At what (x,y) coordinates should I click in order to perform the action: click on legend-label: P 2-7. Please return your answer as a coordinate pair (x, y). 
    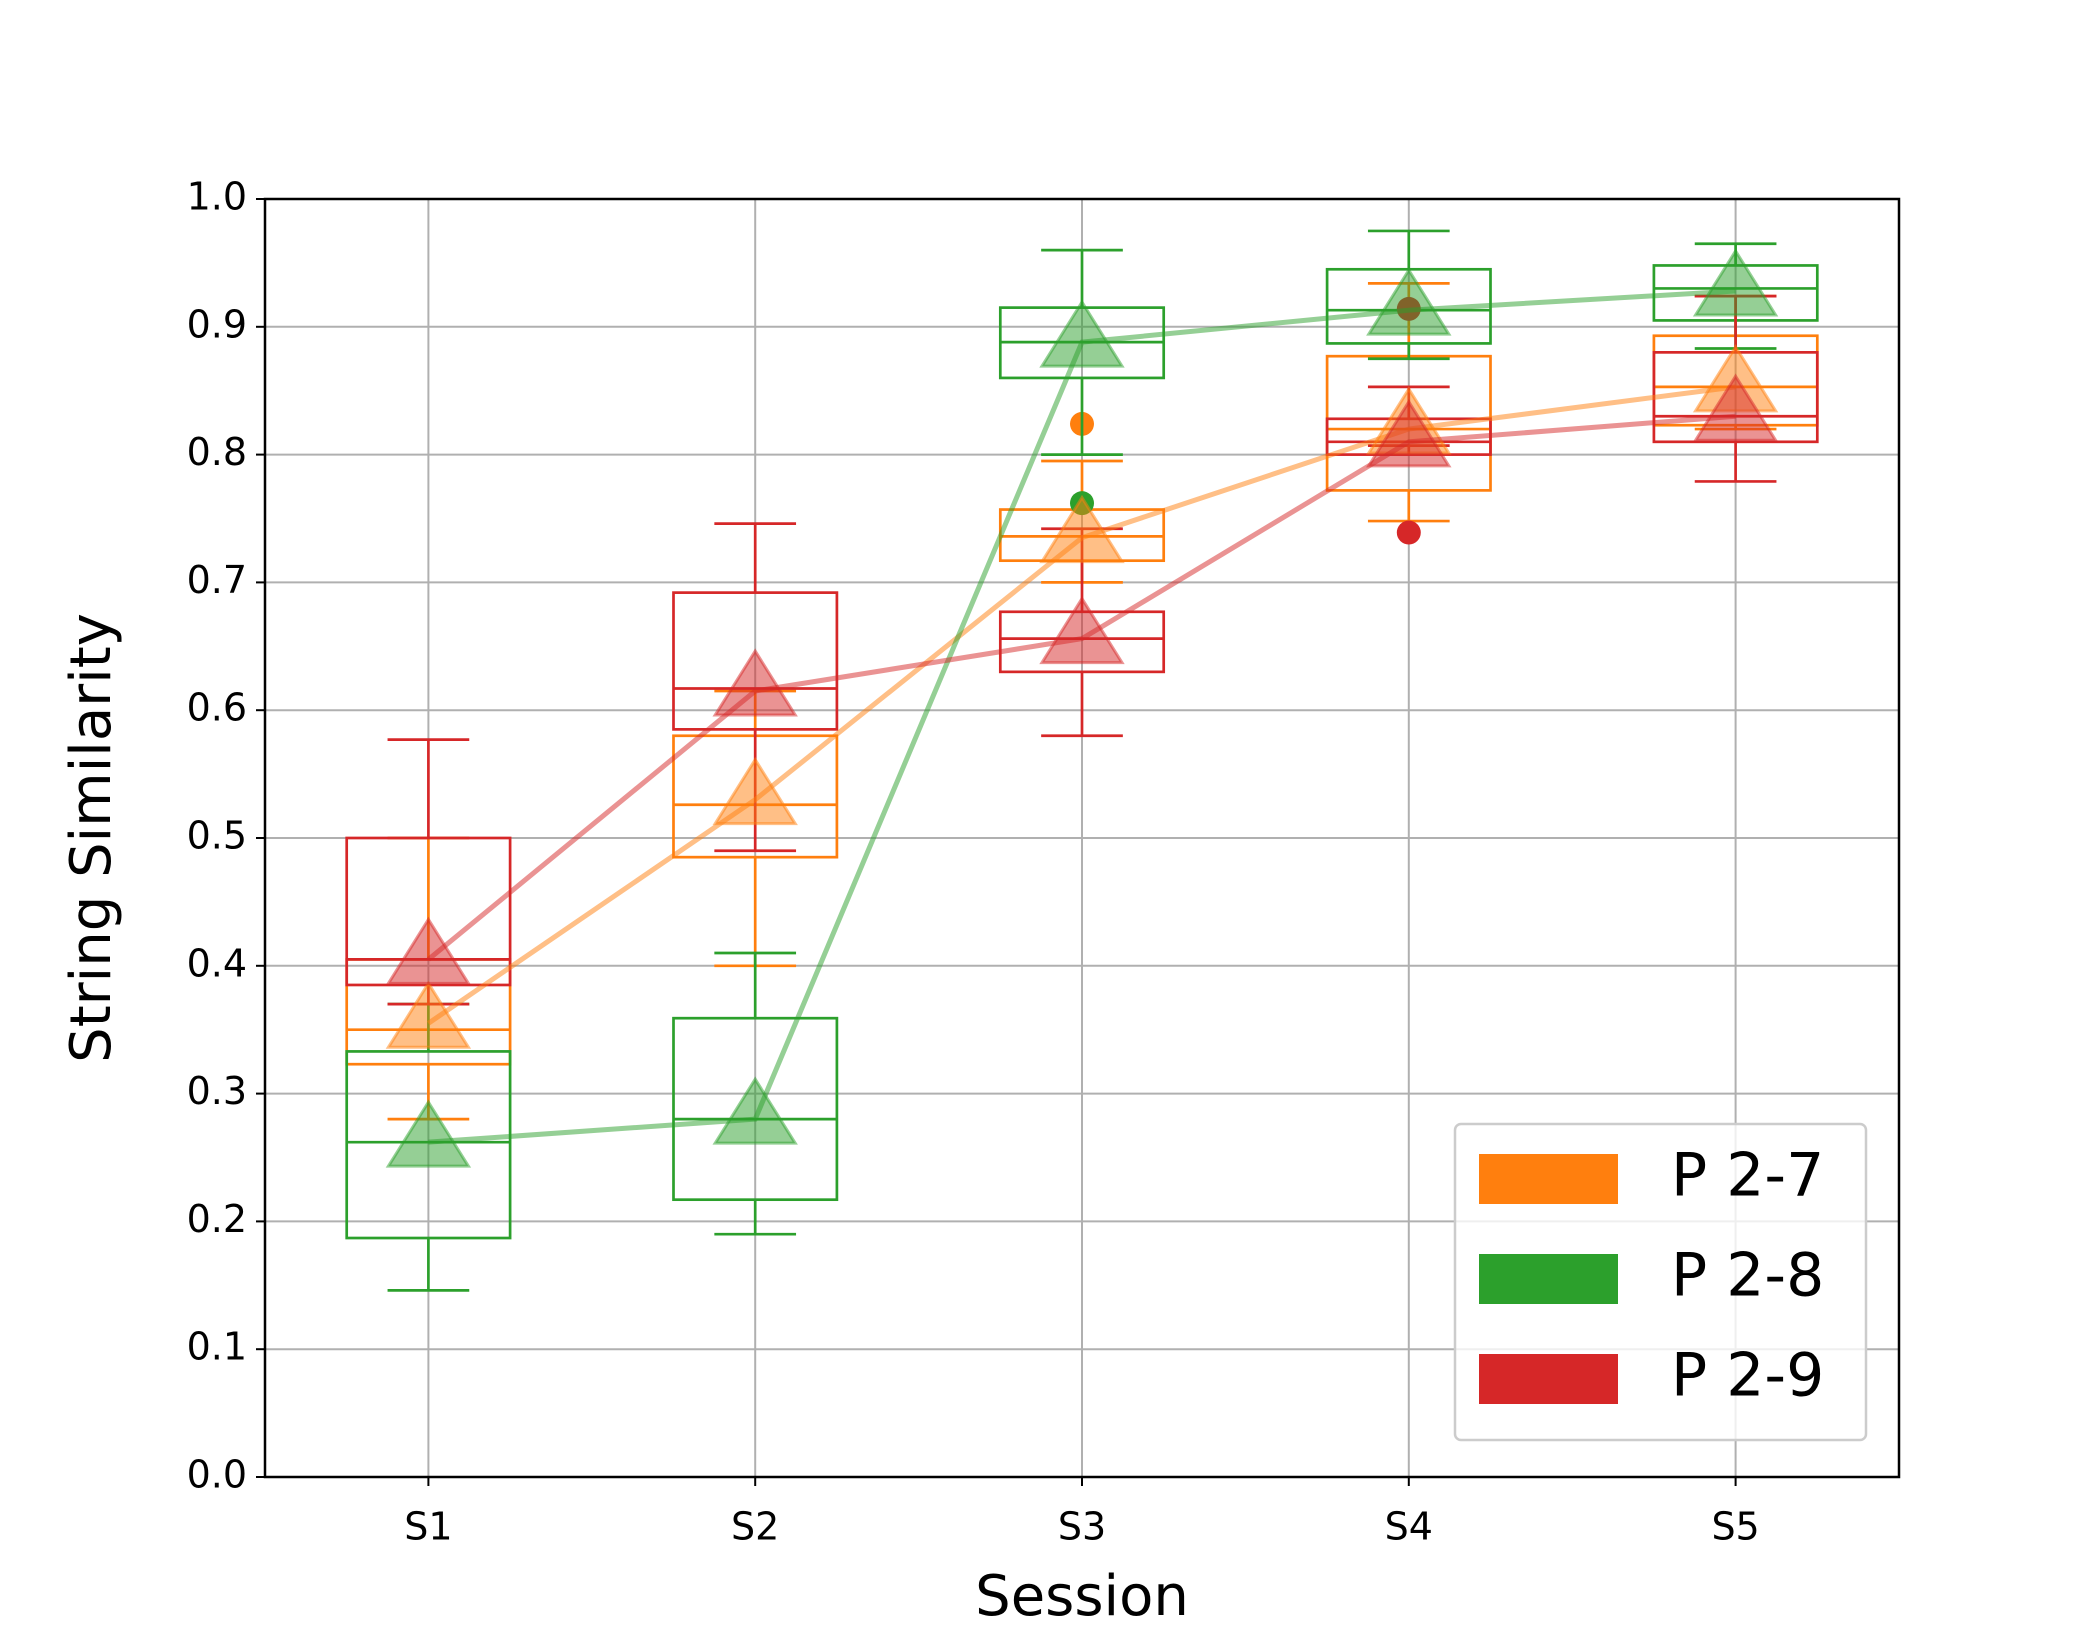
    Looking at the image, I should click on (1747, 1176).